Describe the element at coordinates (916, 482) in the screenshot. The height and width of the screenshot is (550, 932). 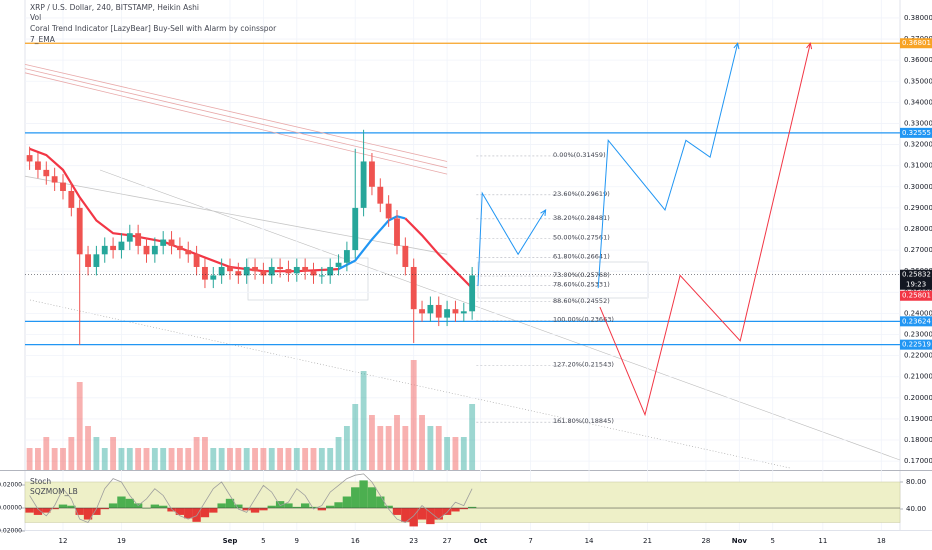
I see `y2-tick-label: 80.00` at that location.